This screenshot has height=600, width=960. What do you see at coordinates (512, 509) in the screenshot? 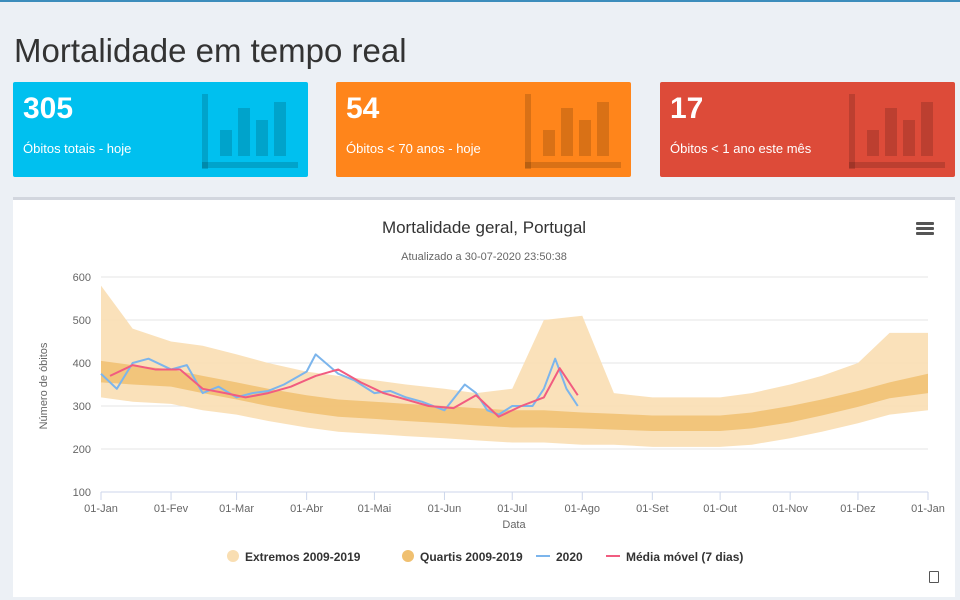
I see `x-tick-label: 01-Jul` at bounding box center [512, 509].